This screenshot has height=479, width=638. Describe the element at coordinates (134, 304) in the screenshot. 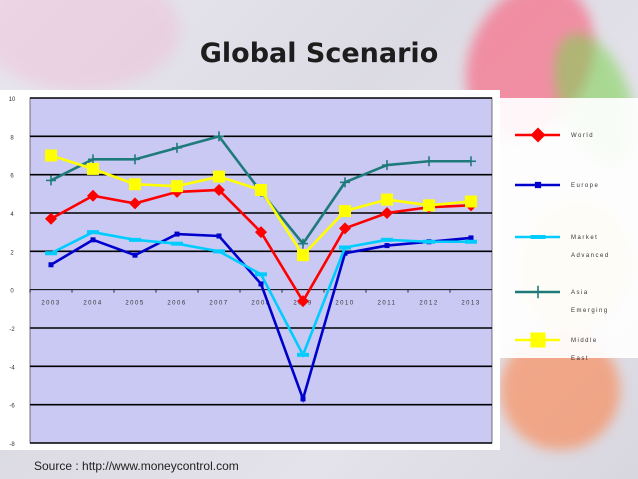

I see `x-tick-label: 2005` at that location.